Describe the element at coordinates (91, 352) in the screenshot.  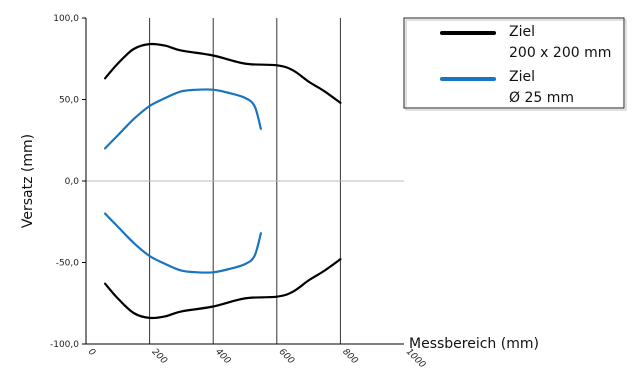
I see `x-tick-label: 0` at that location.